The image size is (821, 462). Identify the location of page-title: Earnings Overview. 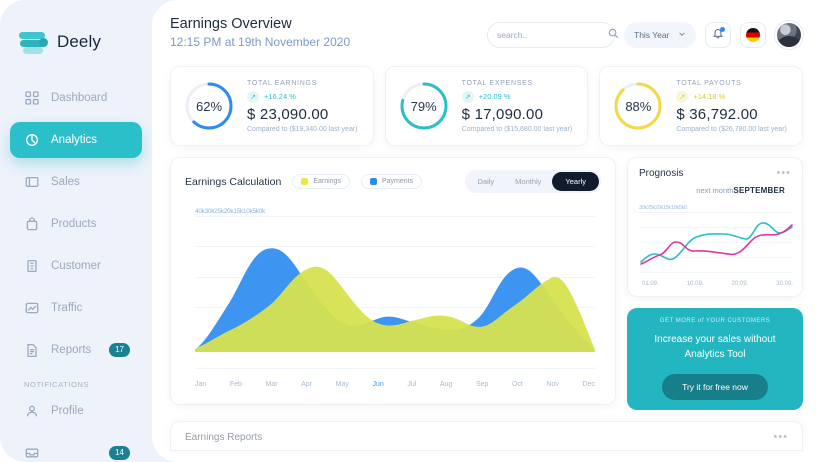
(231, 24).